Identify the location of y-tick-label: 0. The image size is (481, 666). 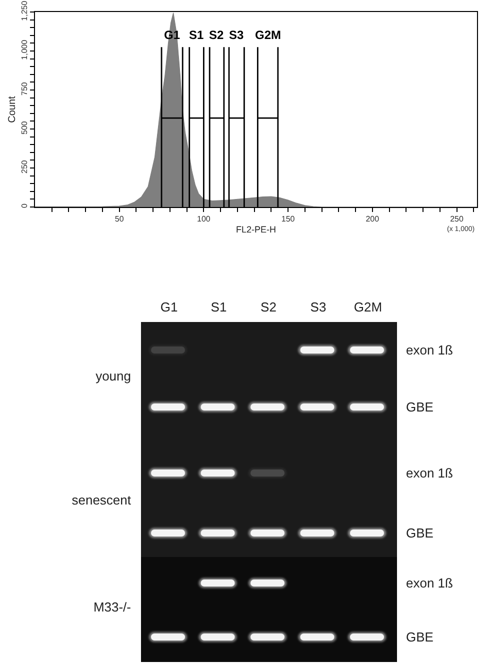
(24, 205).